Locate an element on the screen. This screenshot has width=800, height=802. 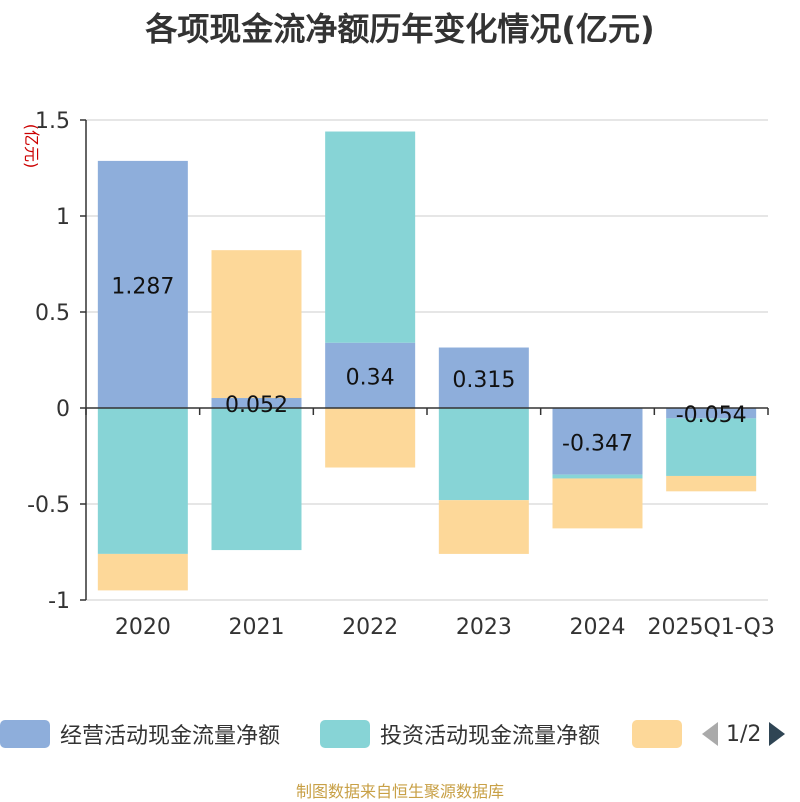
x-tick-label: 2022 is located at coordinates (370, 627).